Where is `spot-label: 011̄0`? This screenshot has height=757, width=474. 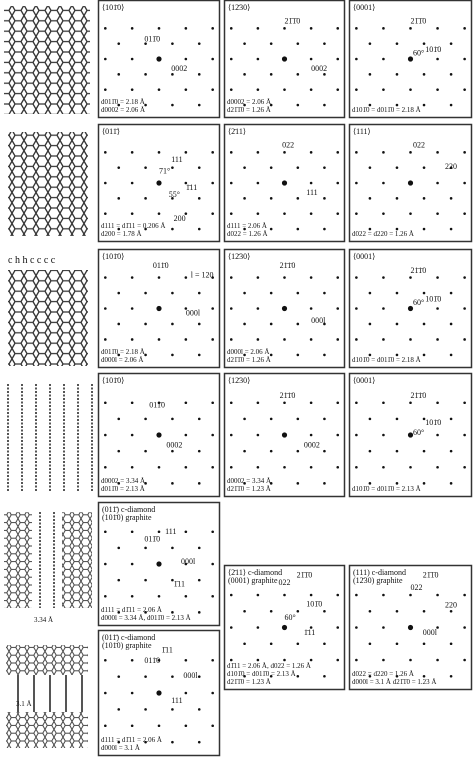 spot-label: 011̄0 is located at coordinates (152, 660).